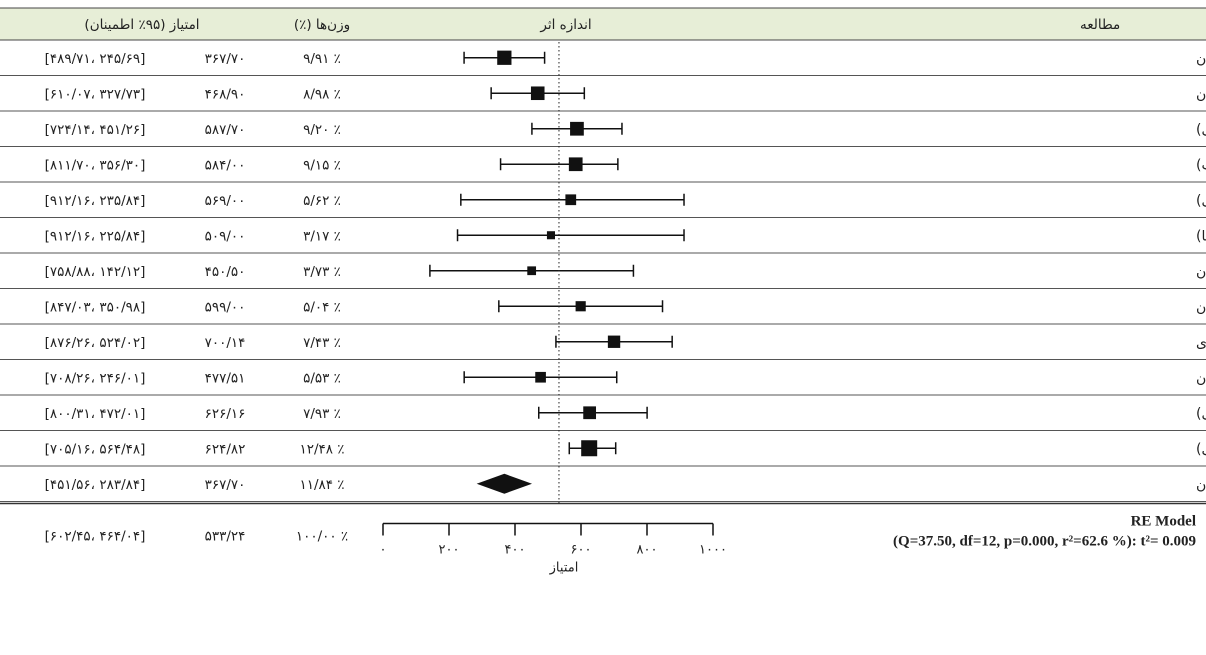  Describe the element at coordinates (322, 165) in the screenshot. I see `weight-value: ٪ ۹/۱۵` at that location.